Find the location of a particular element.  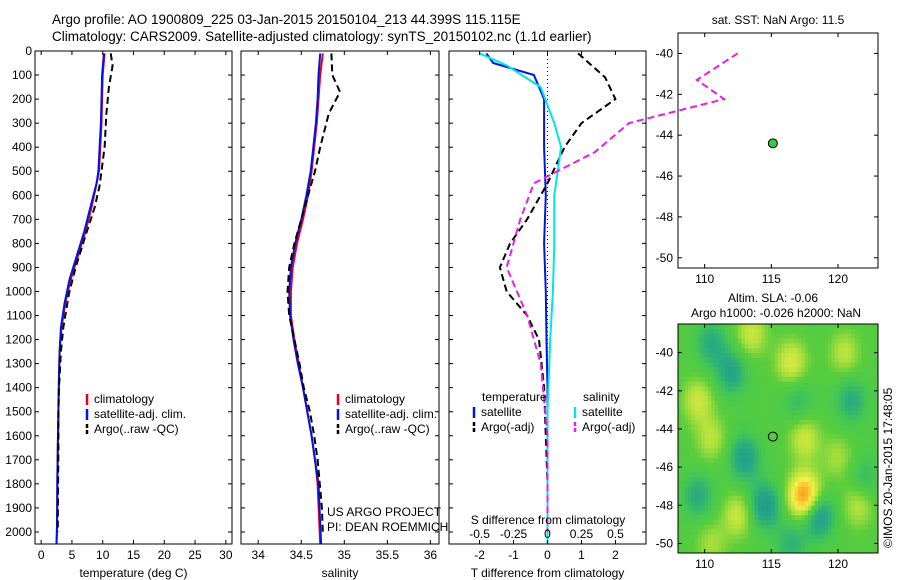

x2-tick-label: 0.5 is located at coordinates (615, 534).